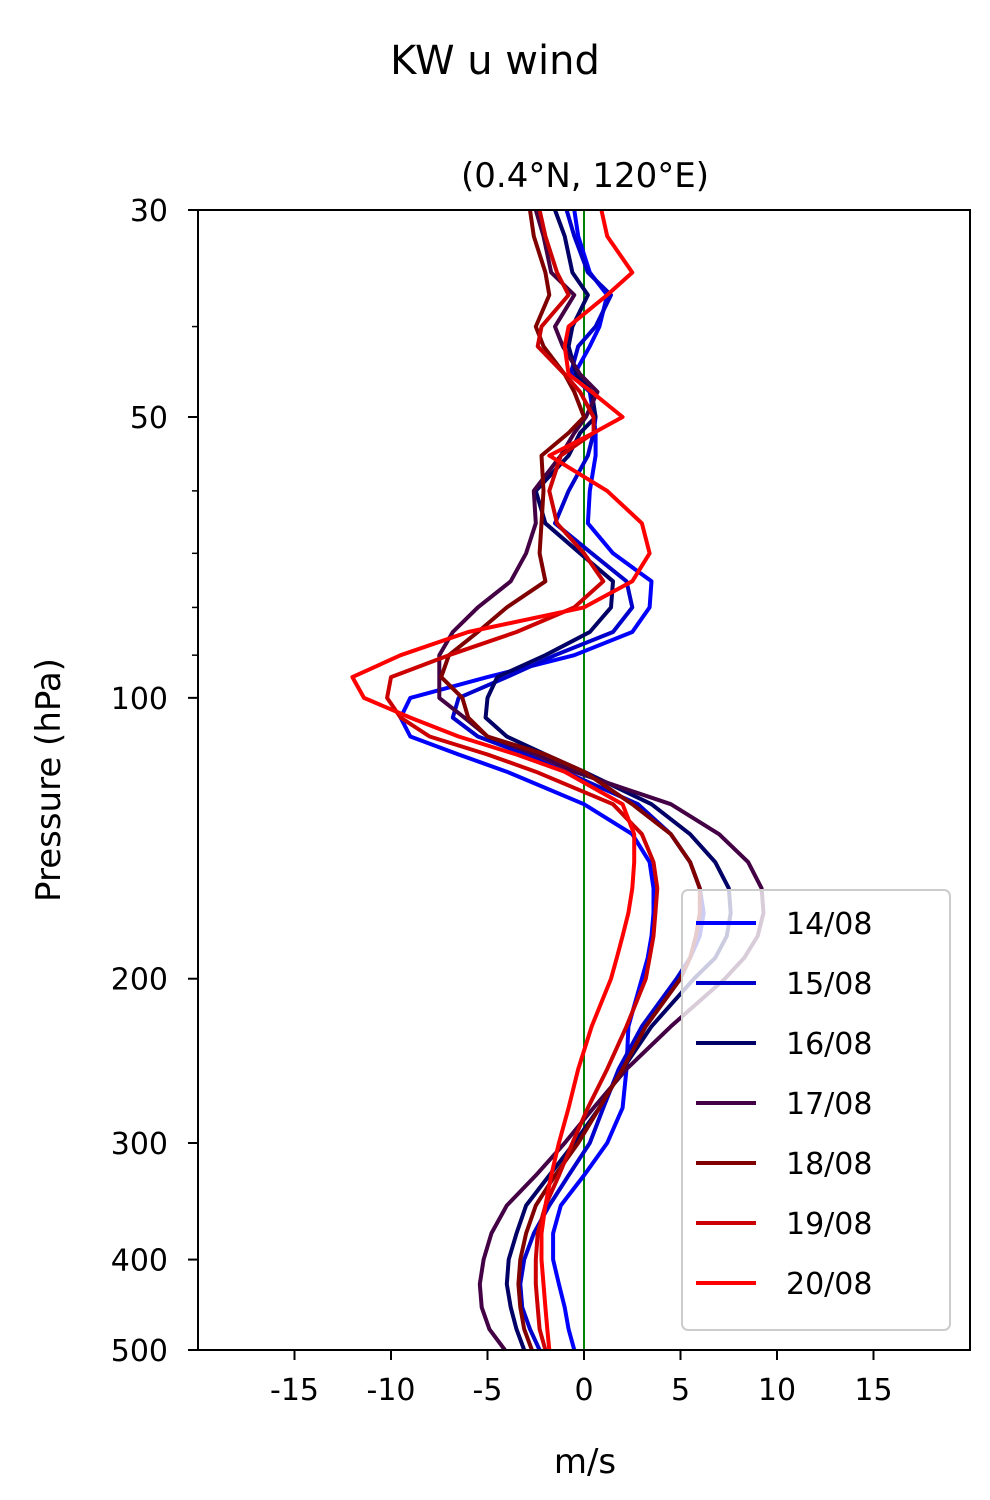 The height and width of the screenshot is (1500, 990). What do you see at coordinates (680, 1390) in the screenshot?
I see `x-tick-label: 5` at bounding box center [680, 1390].